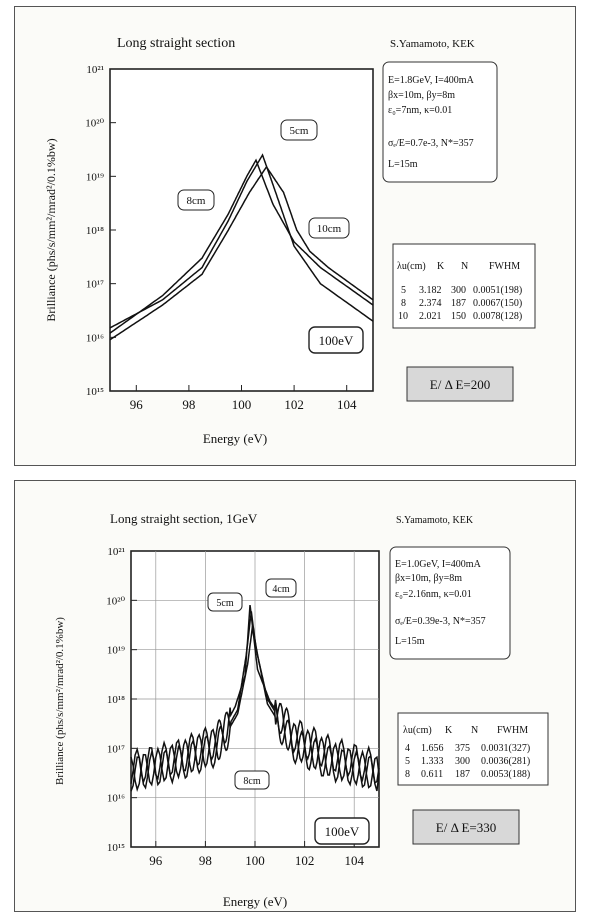  What do you see at coordinates (505, 761) in the screenshot?
I see `table-2-cell: 0.0036(281)` at bounding box center [505, 761].